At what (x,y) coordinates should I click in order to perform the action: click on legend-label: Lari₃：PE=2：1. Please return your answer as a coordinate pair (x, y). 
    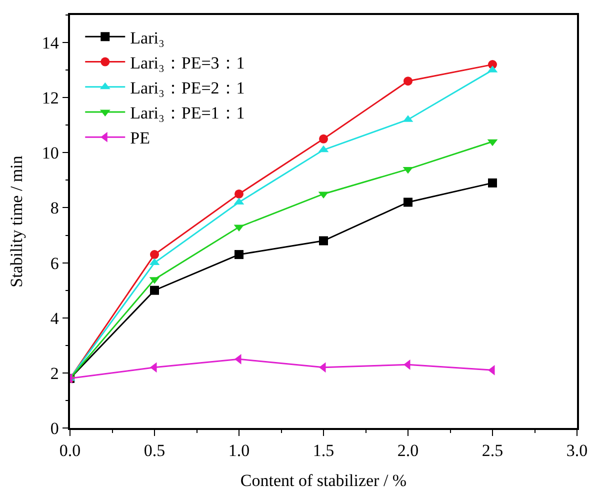
    Looking at the image, I should click on (187, 88).